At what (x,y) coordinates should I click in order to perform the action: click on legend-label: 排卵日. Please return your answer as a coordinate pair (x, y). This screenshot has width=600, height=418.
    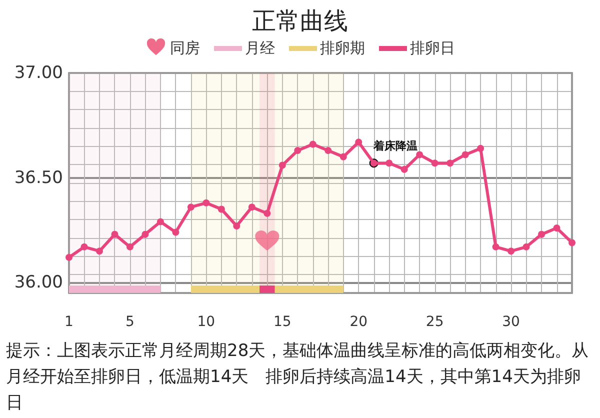
    Looking at the image, I should click on (432, 48).